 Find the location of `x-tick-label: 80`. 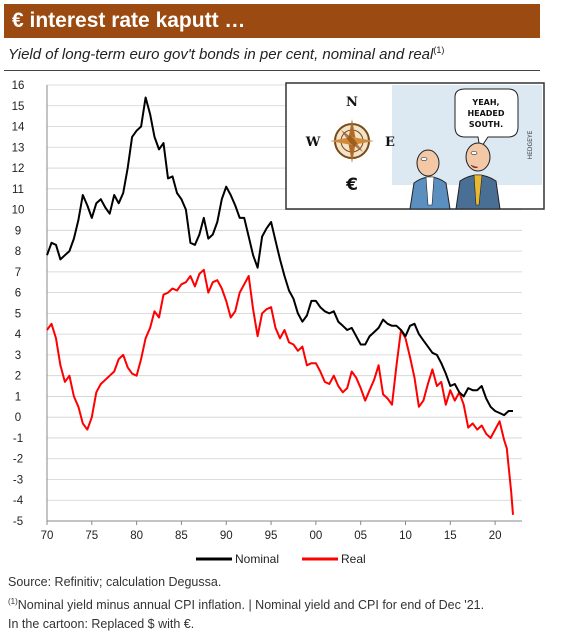

x-tick-label: 80 is located at coordinates (136, 536).